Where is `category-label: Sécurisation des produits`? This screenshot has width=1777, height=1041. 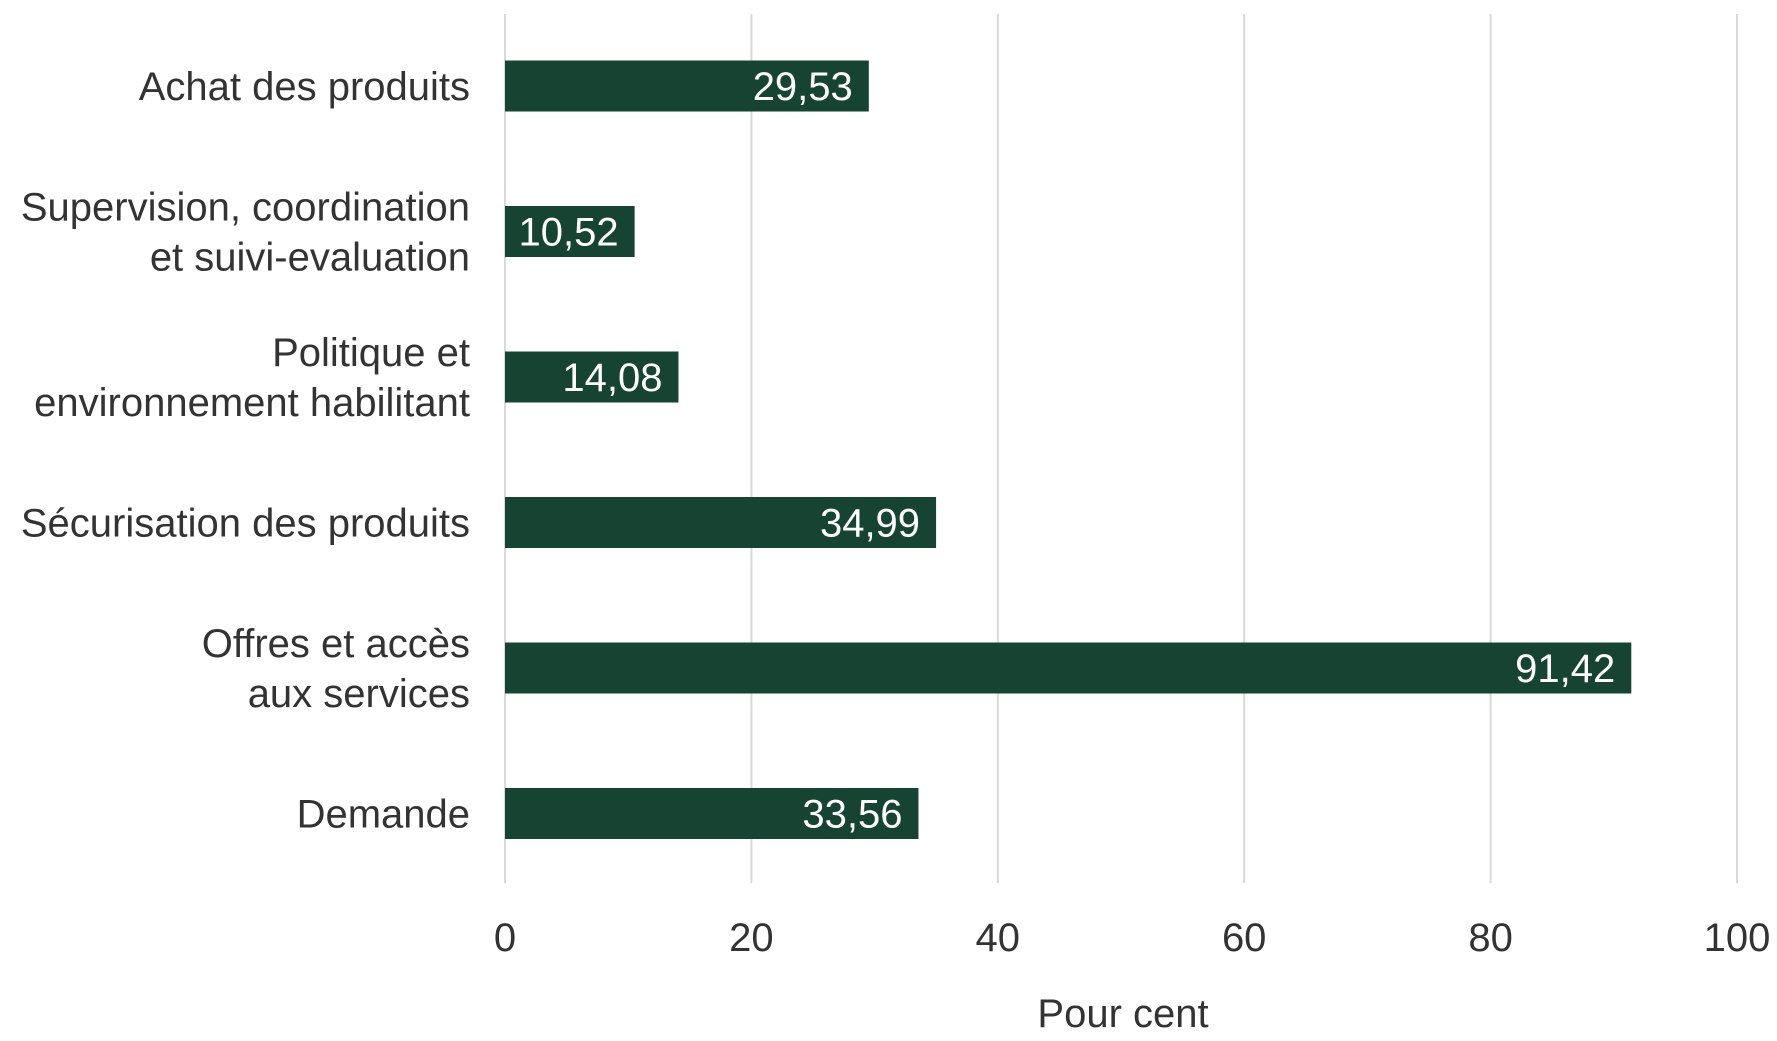
category-label: Sécurisation des produits is located at coordinates (245, 524).